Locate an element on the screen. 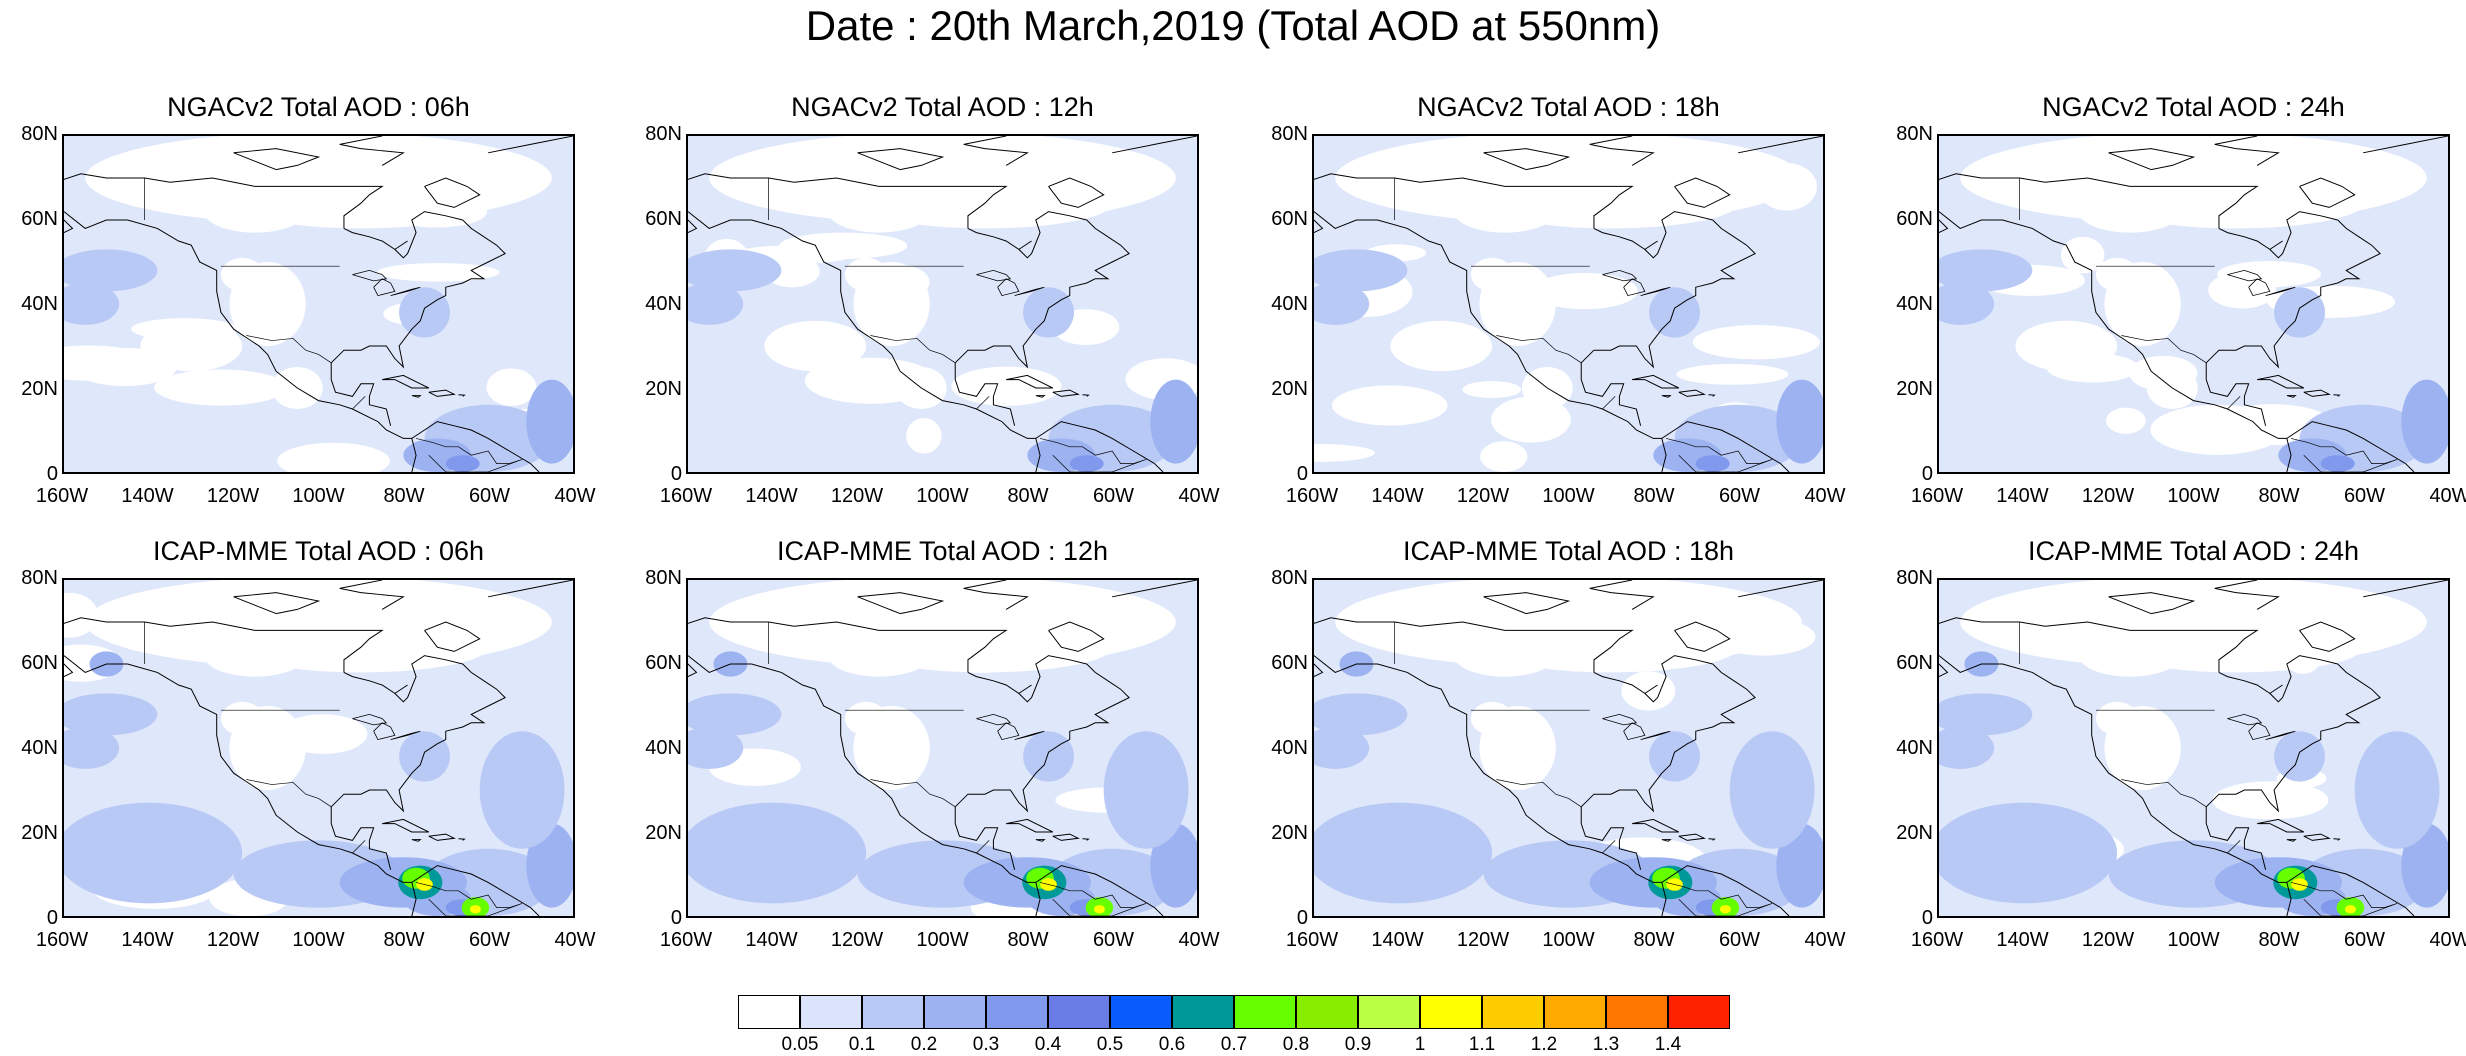 The height and width of the screenshot is (1056, 2466). panel-title: ICAP-MME Total AOD : 06h is located at coordinates (318, 551).